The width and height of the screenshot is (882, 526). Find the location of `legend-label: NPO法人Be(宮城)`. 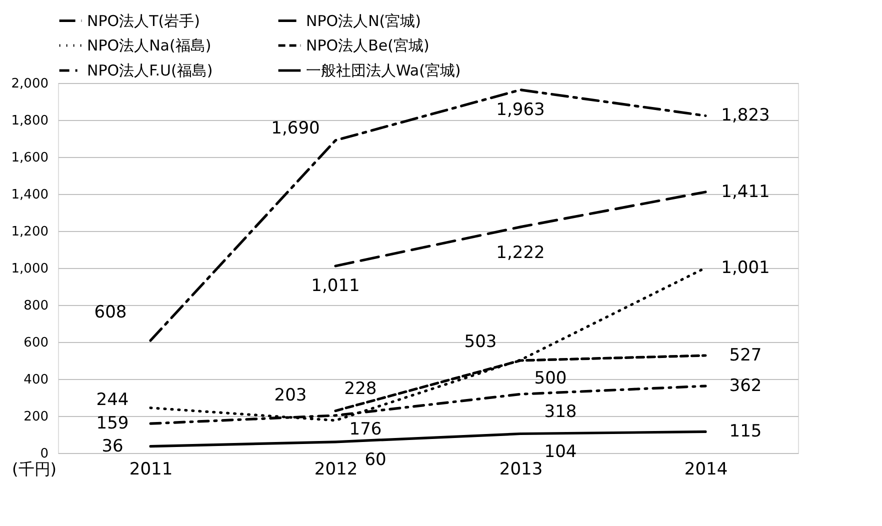

legend-label: NPO法人Be(宮城) is located at coordinates (368, 45).